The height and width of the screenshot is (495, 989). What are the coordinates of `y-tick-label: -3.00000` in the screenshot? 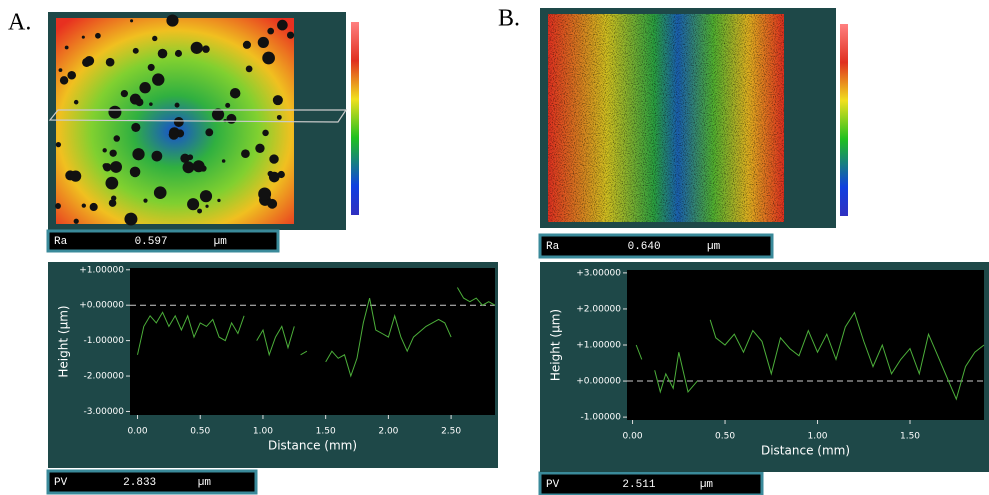 It's located at (104, 412).